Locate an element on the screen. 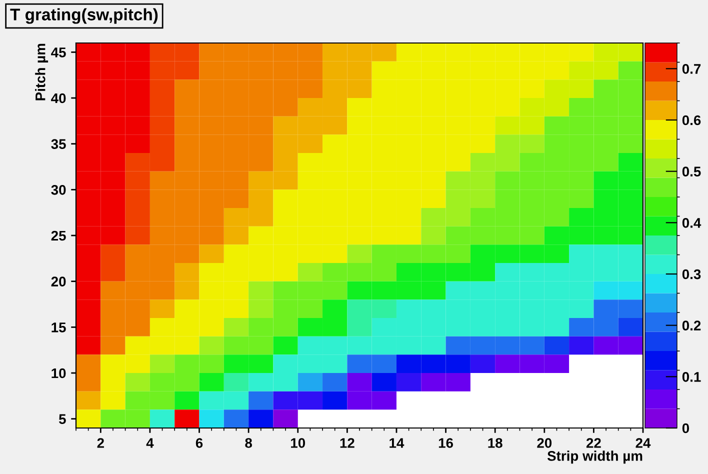 Image resolution: width=708 pixels, height=474 pixels. x-tick-label: 8 is located at coordinates (248, 443).